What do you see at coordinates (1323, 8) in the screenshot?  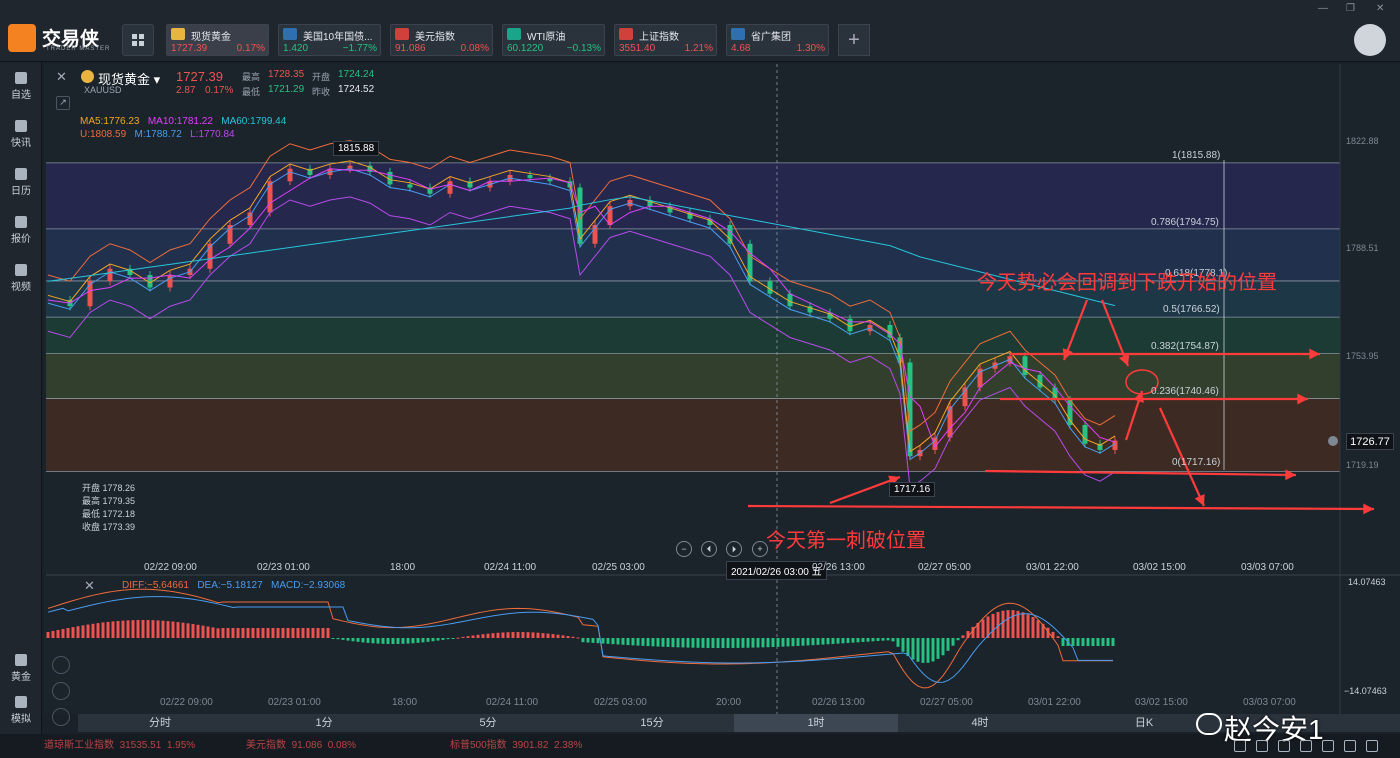 I see `minimize-icon: —` at bounding box center [1323, 8].